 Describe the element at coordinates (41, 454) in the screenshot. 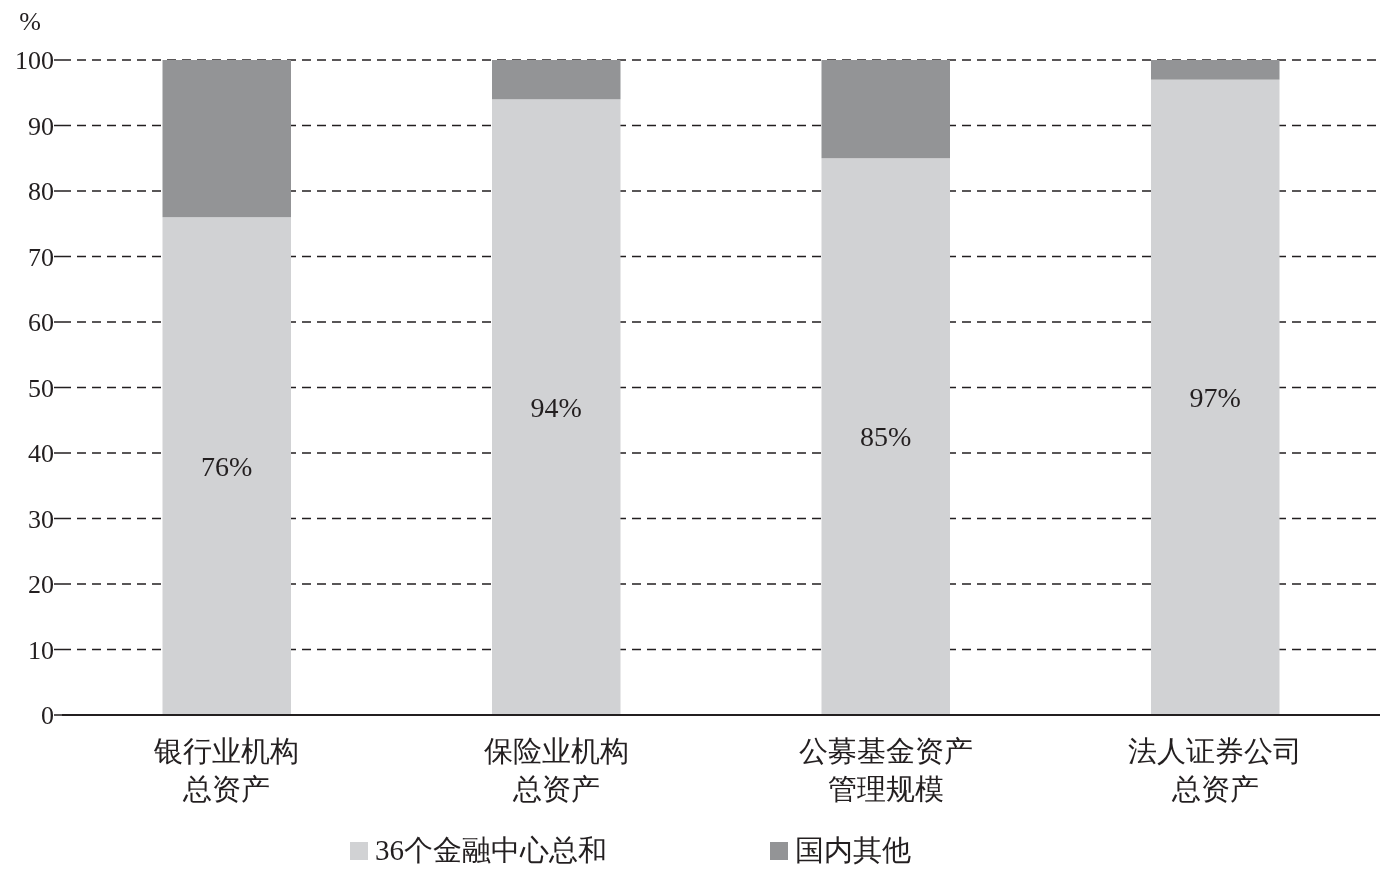

I see `y-tick-label: 40` at that location.